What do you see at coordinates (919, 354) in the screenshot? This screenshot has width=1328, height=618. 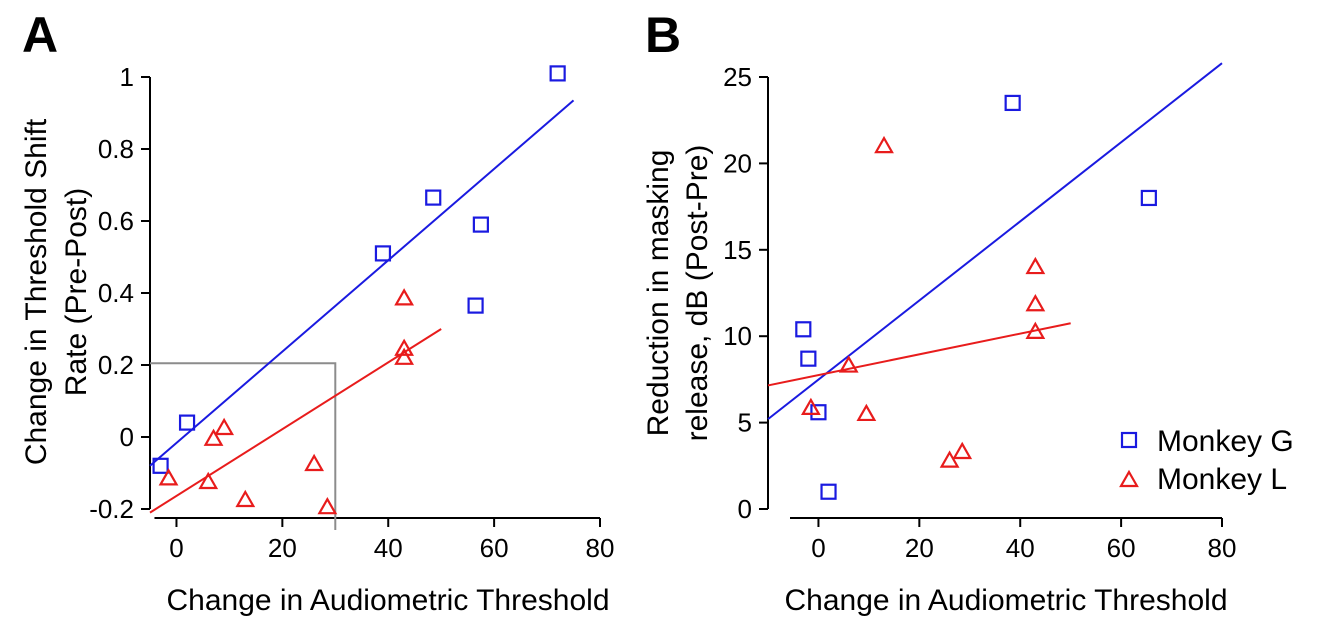 I see `panel-b-fit-line-monkey-l` at bounding box center [919, 354].